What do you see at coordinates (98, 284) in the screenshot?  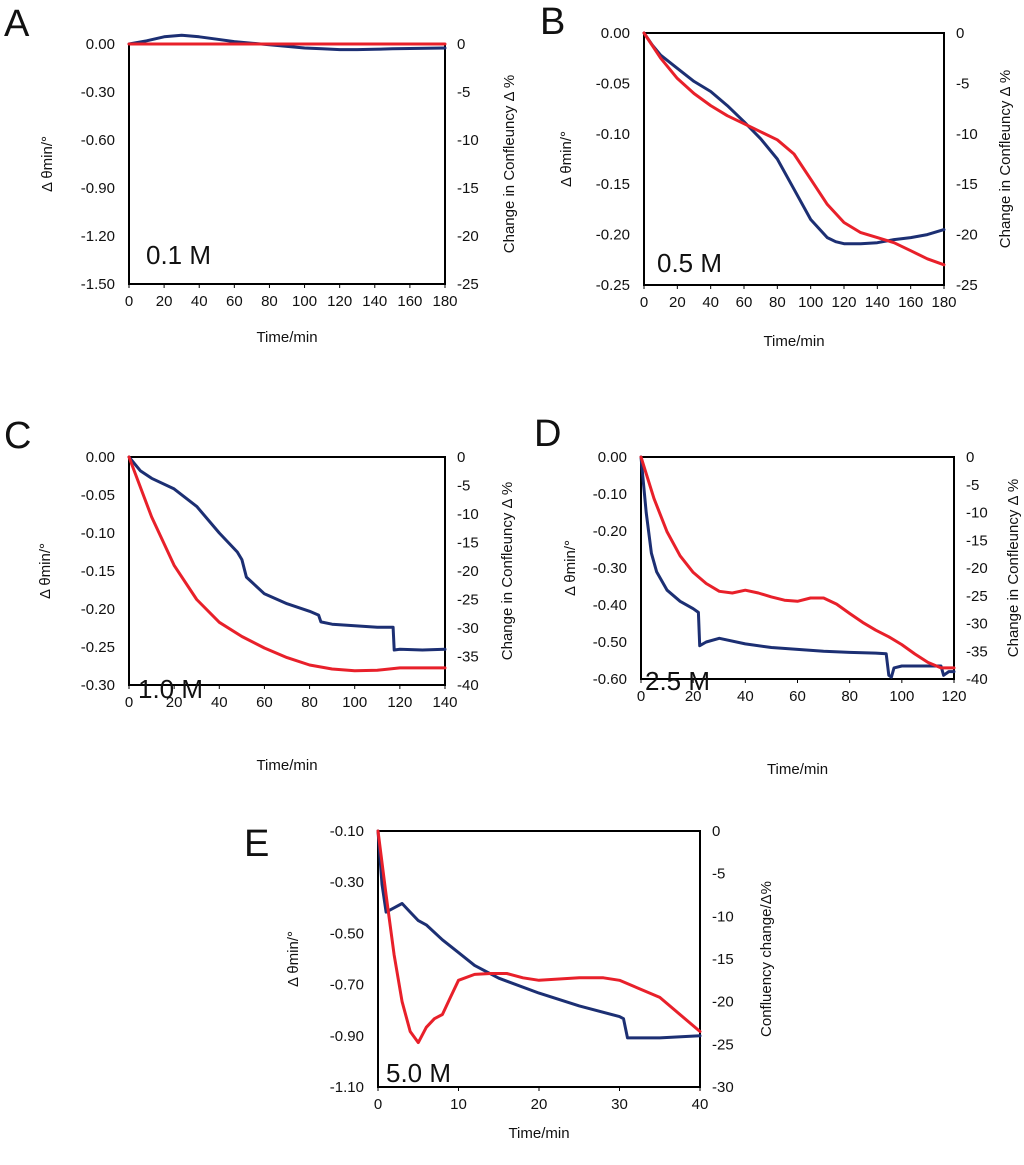 I see `chart0-y-left-tick-label: -1.50` at bounding box center [98, 284].